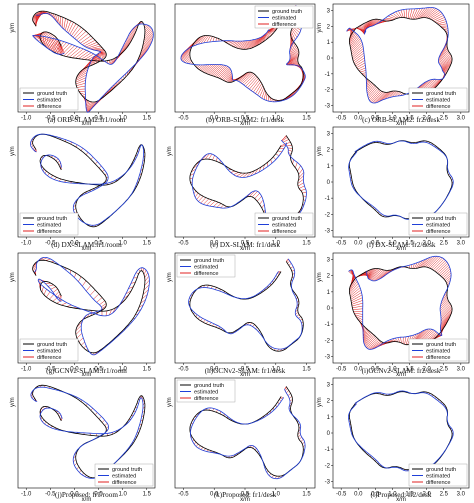 This screenshot has width=474, height=503. I want to click on x-tick-label: -1.0, so click(26, 370).